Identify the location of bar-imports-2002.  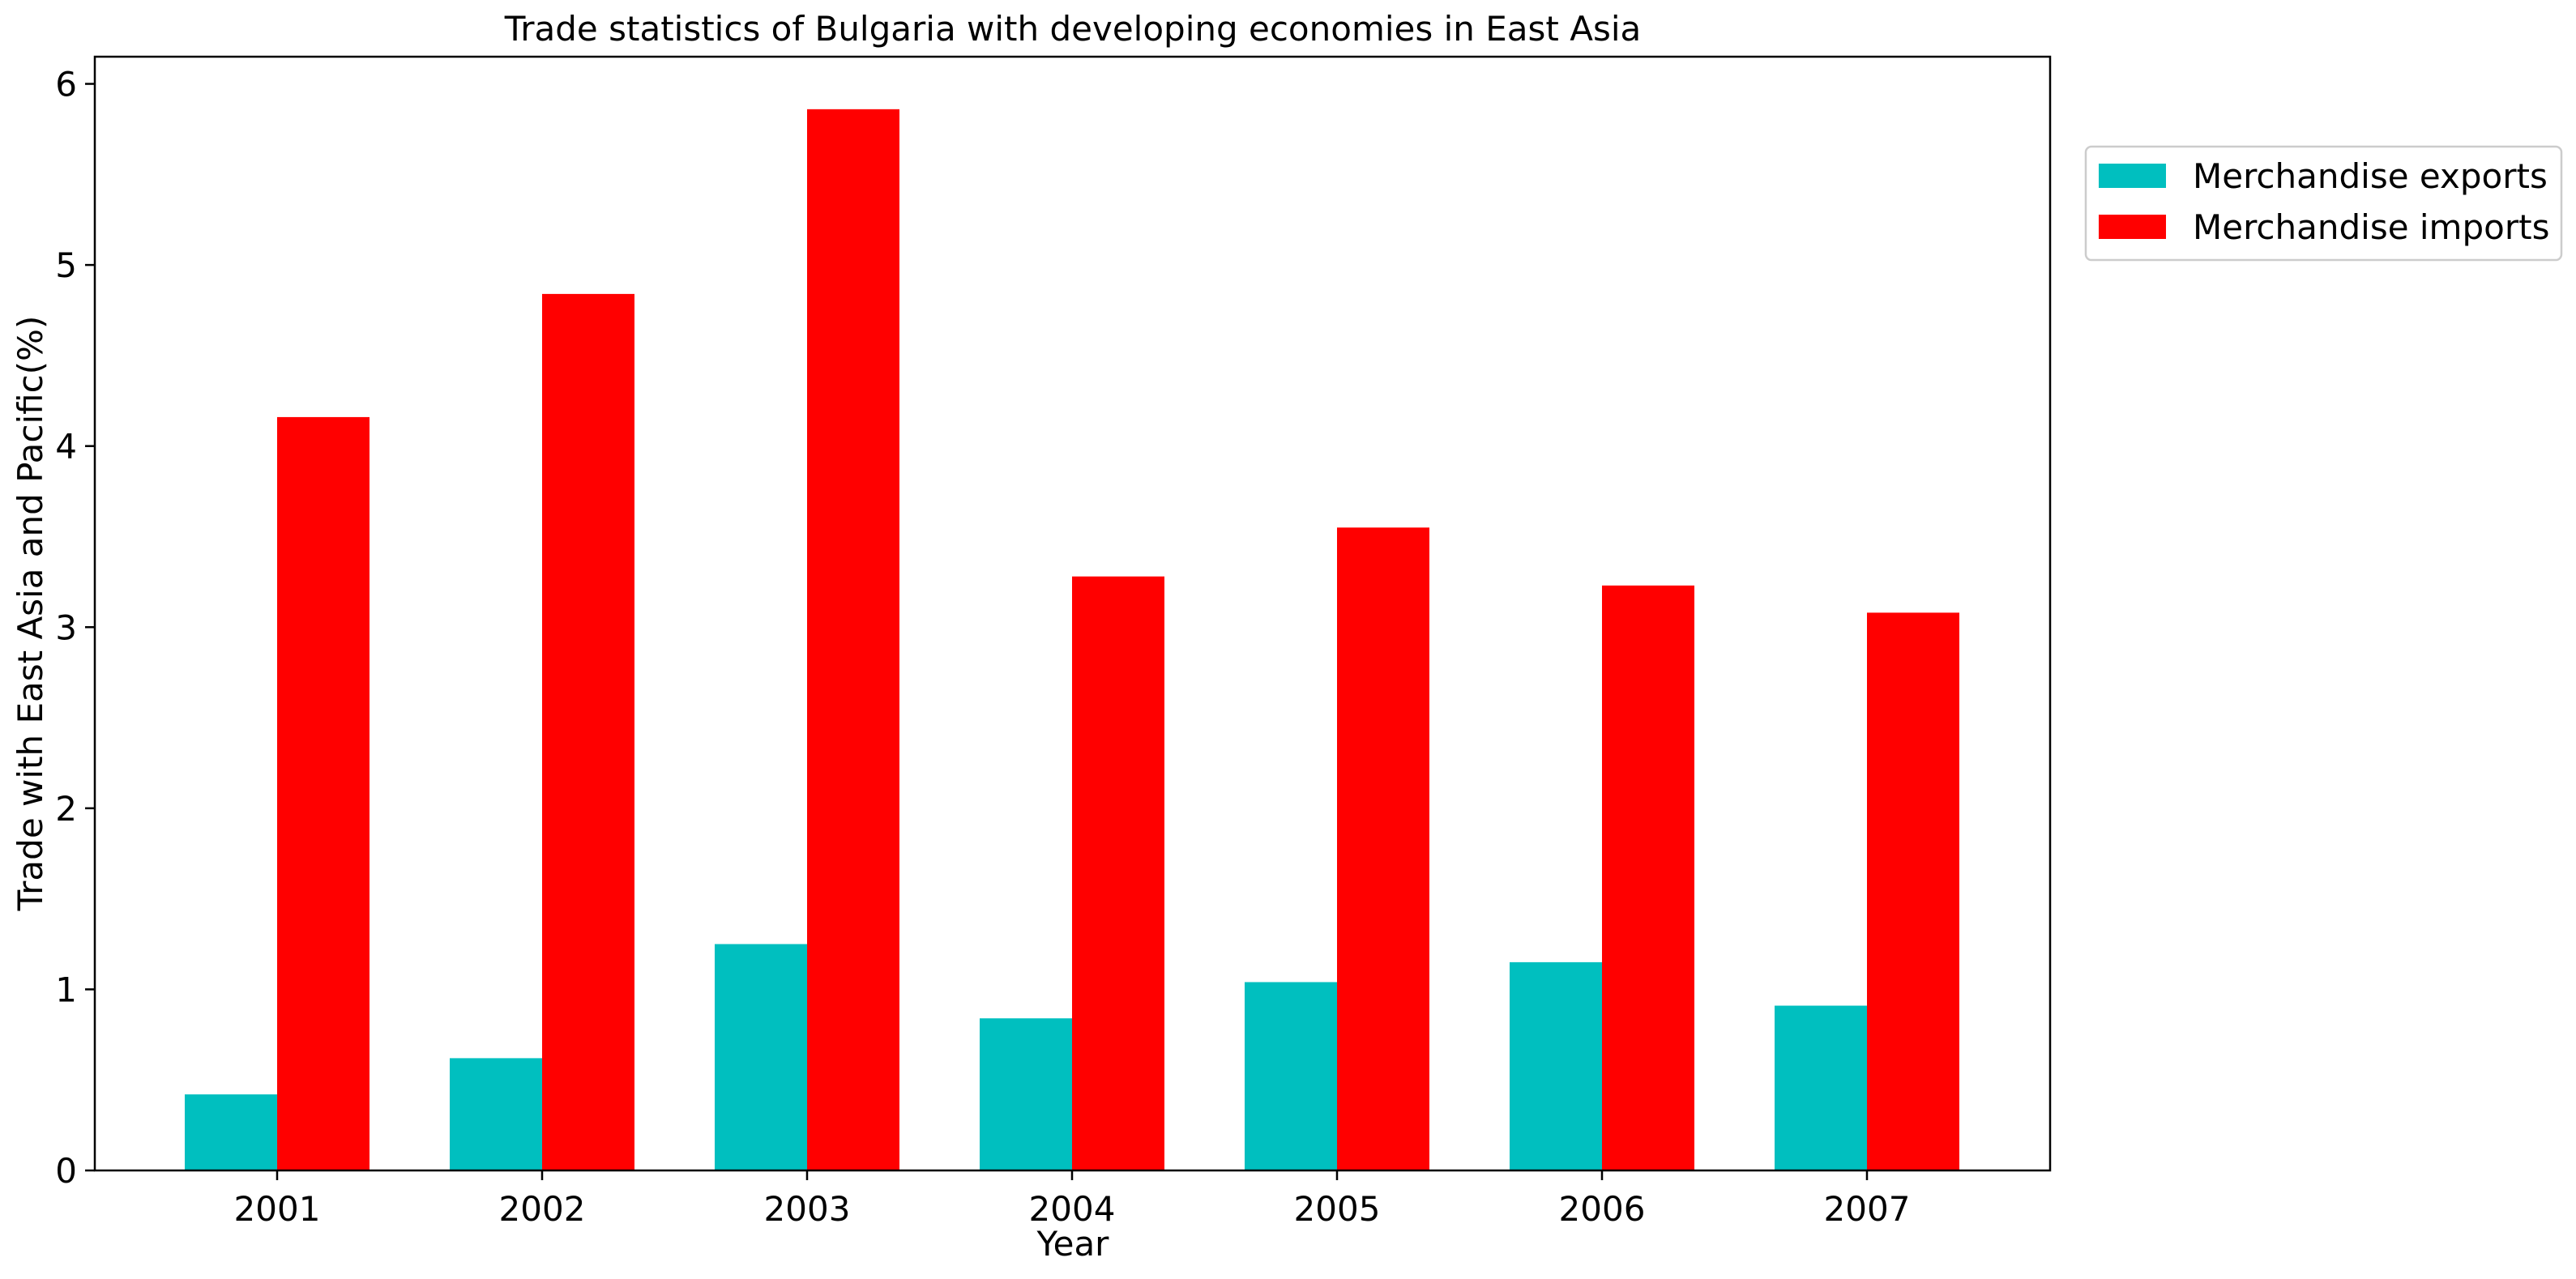
(588, 731).